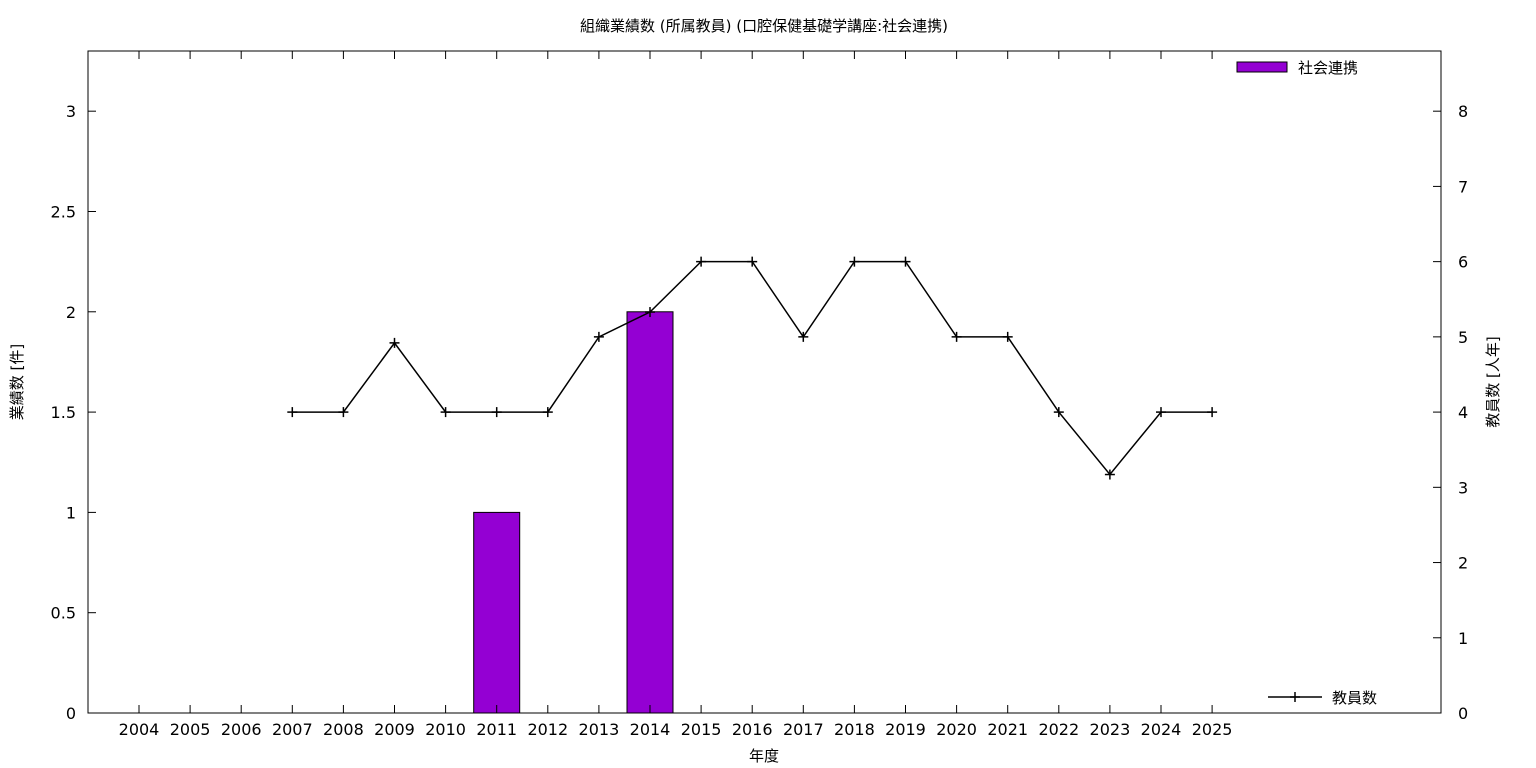 The width and height of the screenshot is (1536, 768). I want to click on x-tick-label: 2011, so click(496, 729).